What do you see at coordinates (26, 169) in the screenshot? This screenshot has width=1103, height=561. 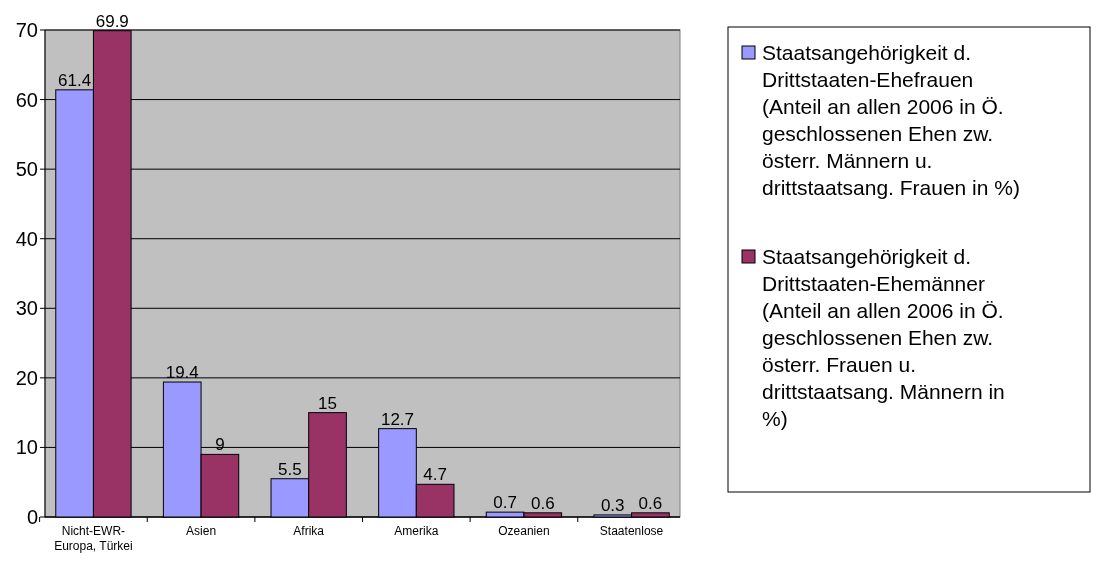 I see `y-tick-label: 50` at bounding box center [26, 169].